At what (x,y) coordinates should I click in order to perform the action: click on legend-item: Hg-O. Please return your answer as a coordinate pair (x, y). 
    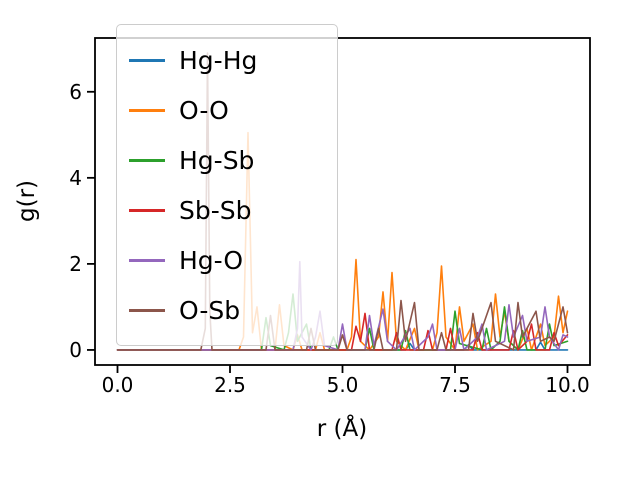
    Looking at the image, I should click on (227, 260).